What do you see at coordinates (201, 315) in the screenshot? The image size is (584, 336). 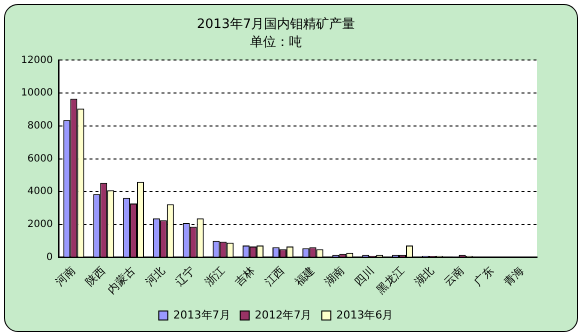 I see `legend-label: 2013年7月` at bounding box center [201, 315].